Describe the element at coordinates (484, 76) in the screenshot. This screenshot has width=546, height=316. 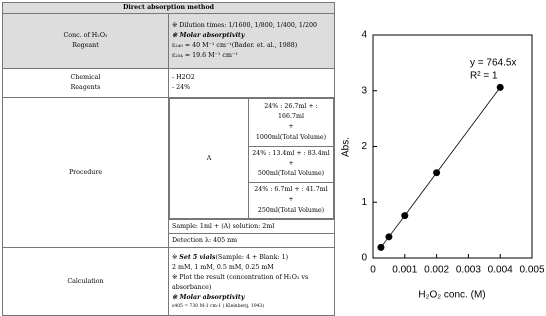
I see `annotation: R² = 1` at that location.